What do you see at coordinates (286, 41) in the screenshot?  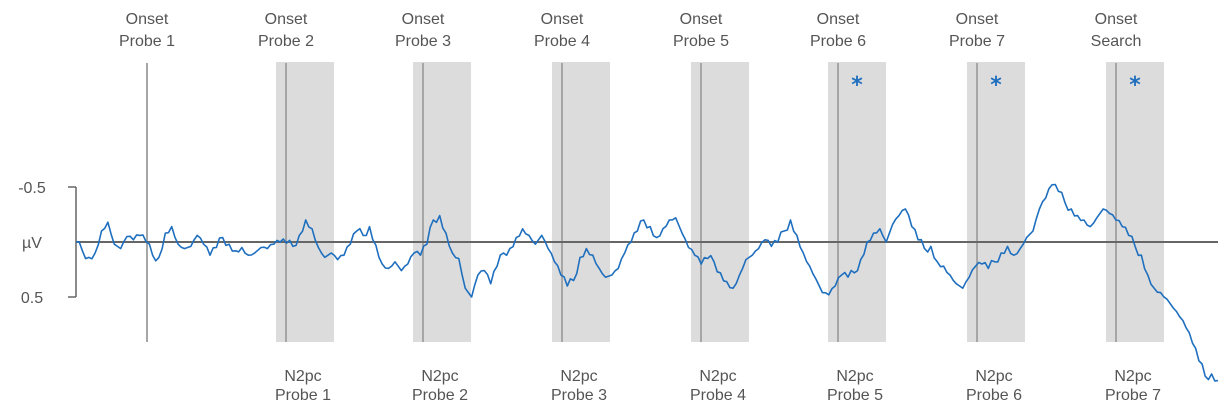 I see `onset-label-line2: Probe 2` at bounding box center [286, 41].